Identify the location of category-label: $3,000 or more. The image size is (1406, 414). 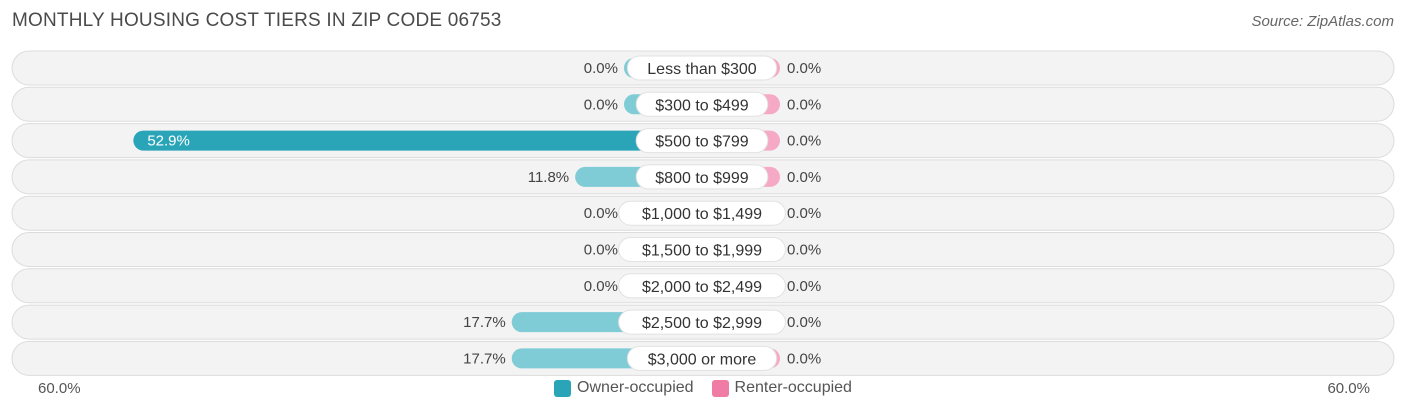
(702, 359).